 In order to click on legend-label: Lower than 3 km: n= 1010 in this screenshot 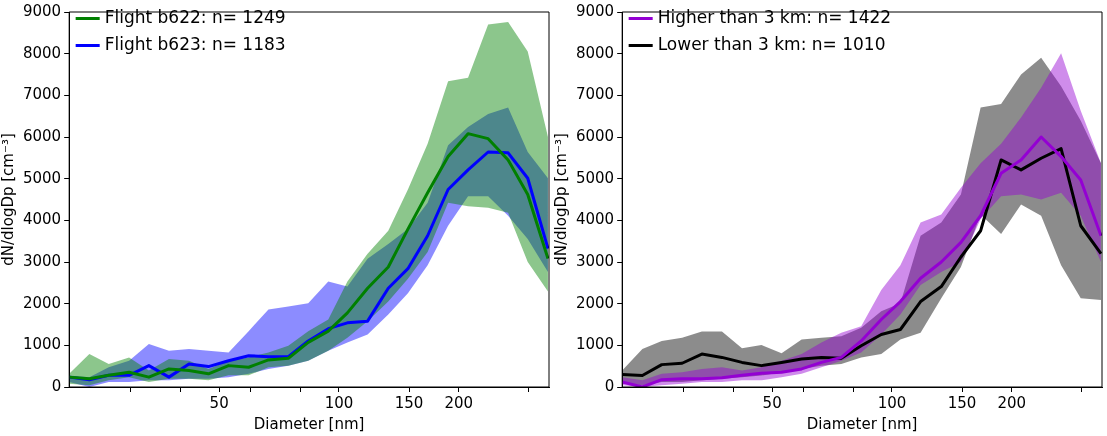, I will do `click(771, 43)`.